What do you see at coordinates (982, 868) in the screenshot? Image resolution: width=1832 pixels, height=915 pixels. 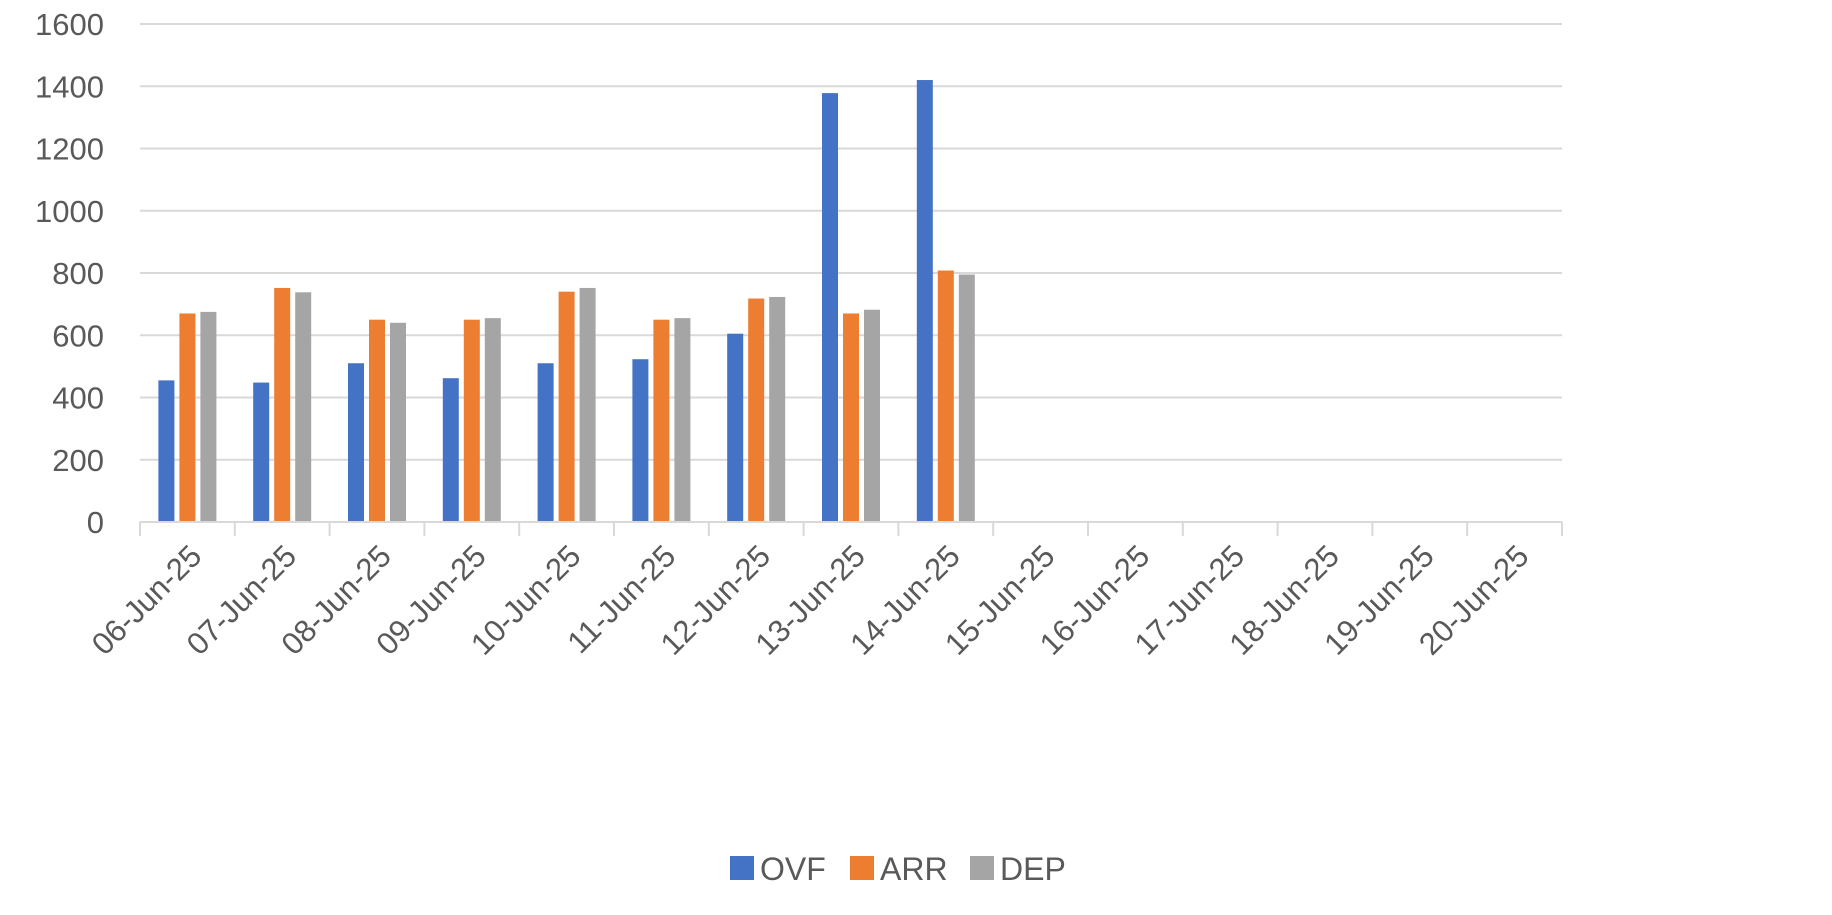 I see `legend-swatch-dep` at bounding box center [982, 868].